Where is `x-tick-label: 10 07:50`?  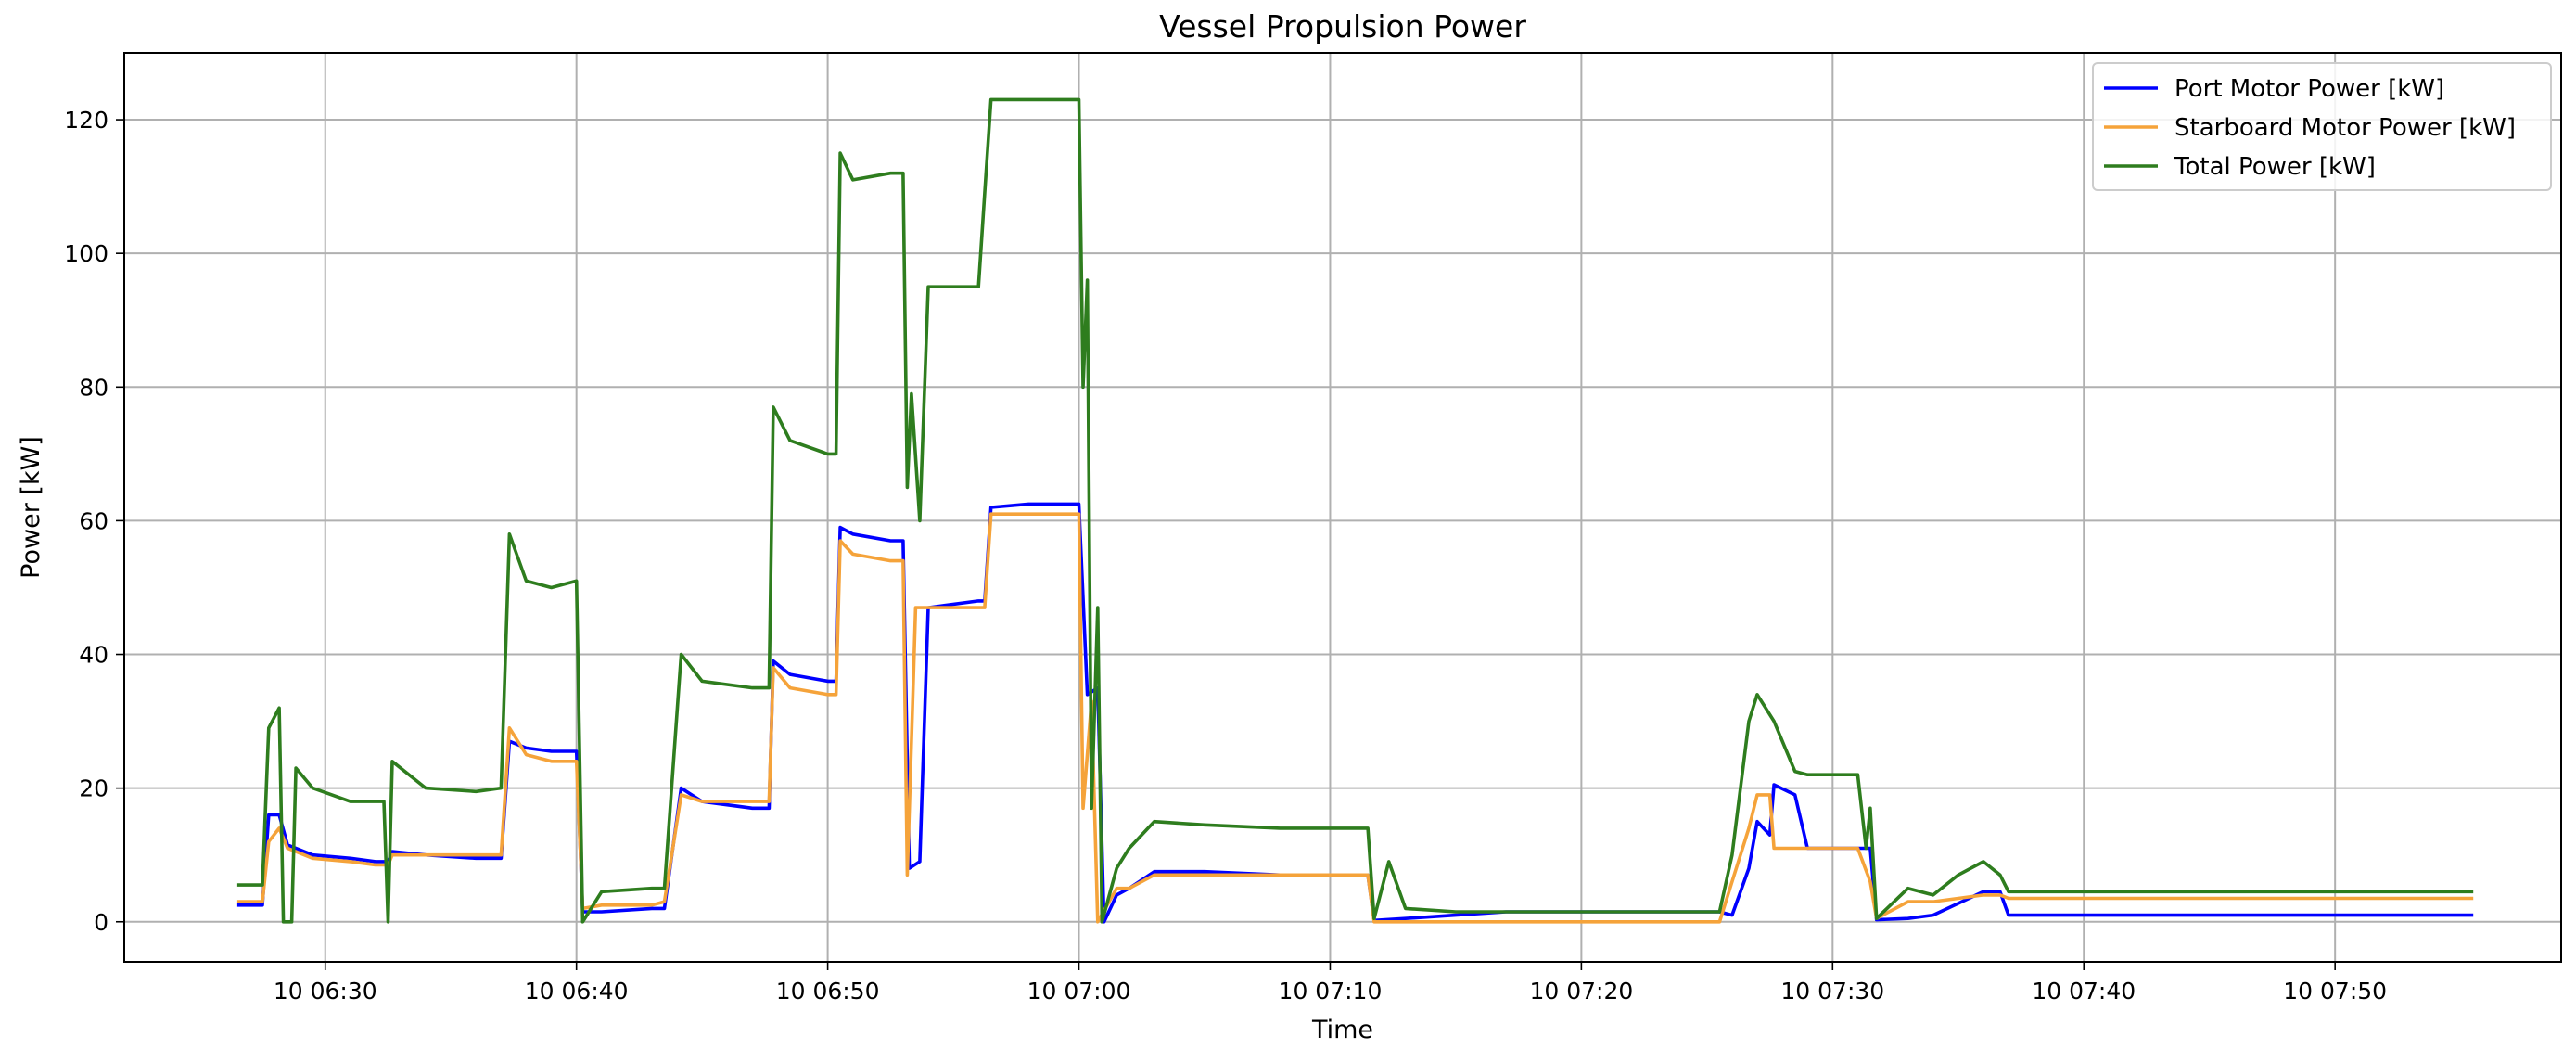 x-tick-label: 10 07:50 is located at coordinates (2335, 991).